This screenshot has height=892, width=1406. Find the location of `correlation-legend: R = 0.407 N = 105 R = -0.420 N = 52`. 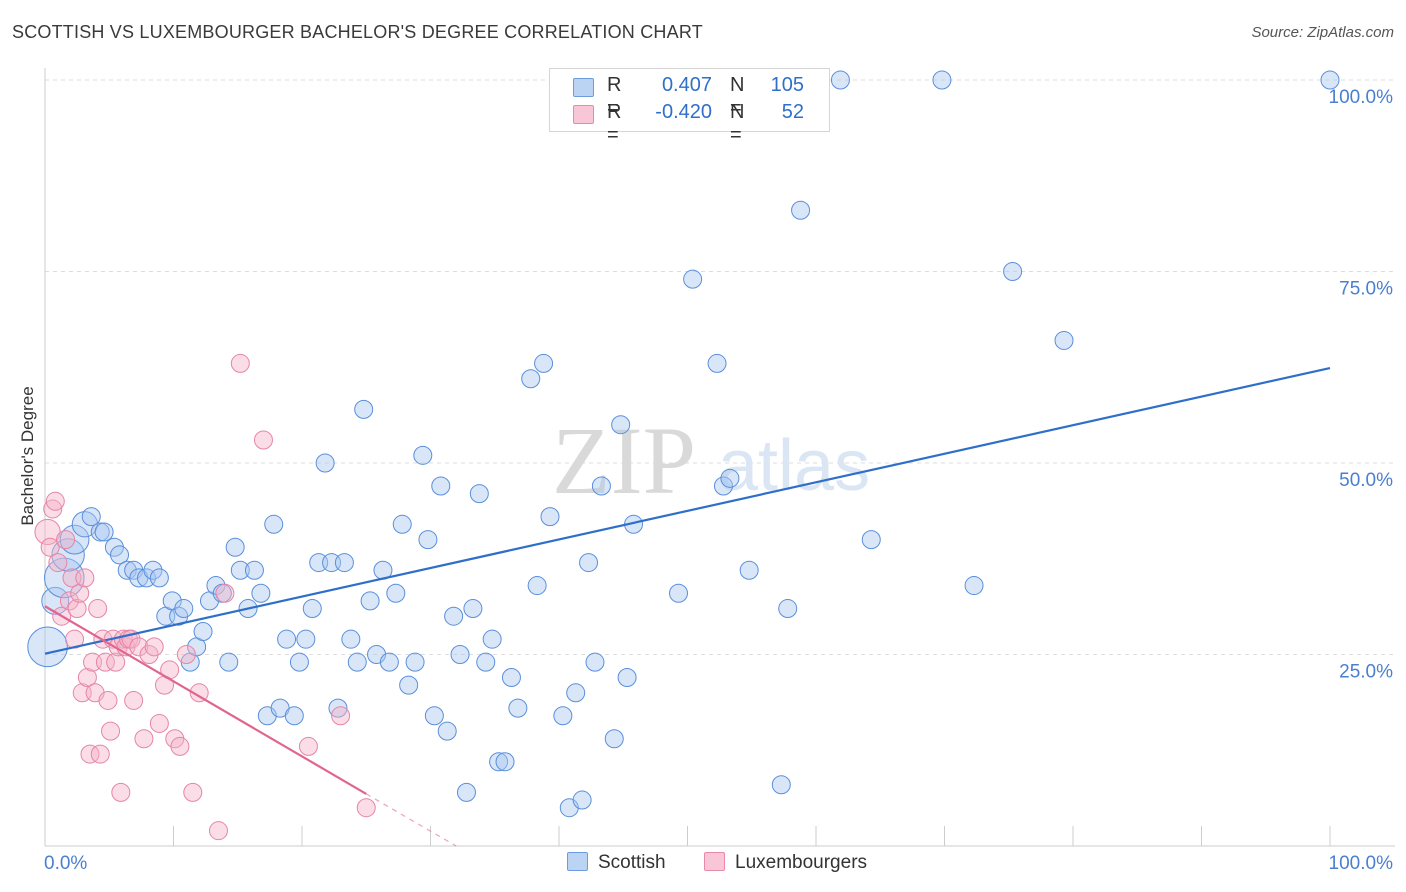

correlation-legend: R = 0.407 N = 105 R = -0.420 N = 52 is located at coordinates (689, 107).